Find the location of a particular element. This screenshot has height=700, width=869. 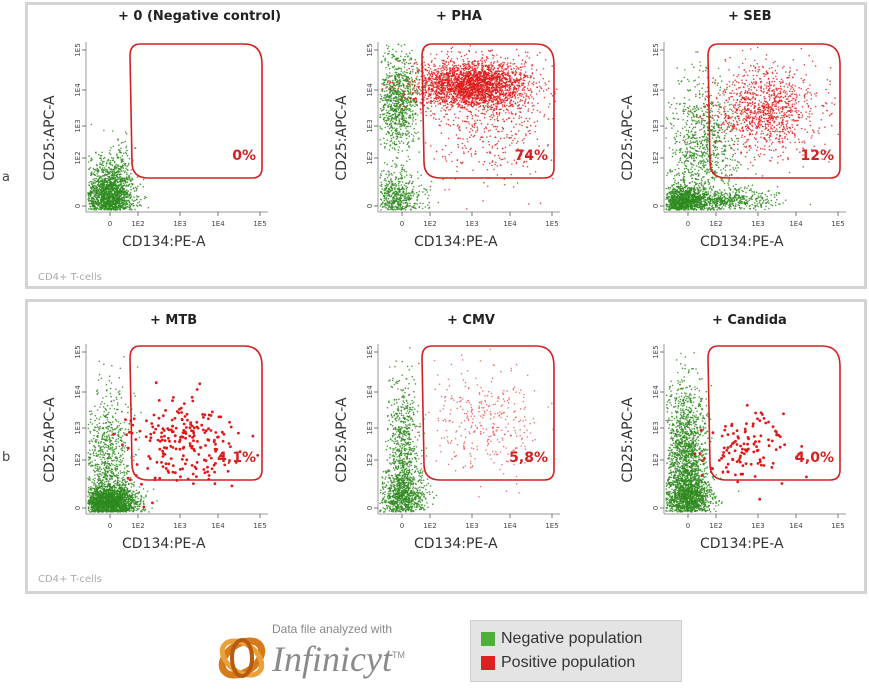

x-tick-label: 1E5 is located at coordinates (259, 224).